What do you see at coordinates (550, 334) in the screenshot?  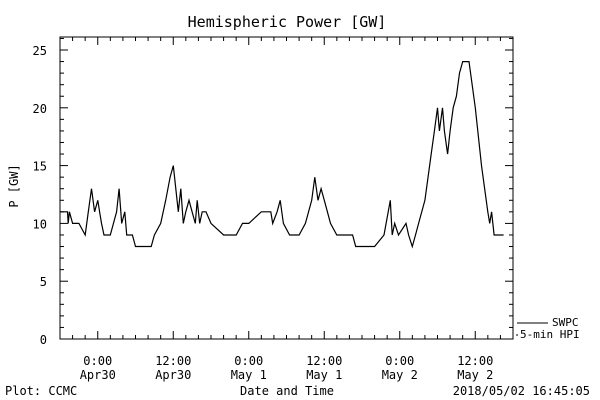 I see `legend-hpi-label: 5-min HPI` at bounding box center [550, 334].